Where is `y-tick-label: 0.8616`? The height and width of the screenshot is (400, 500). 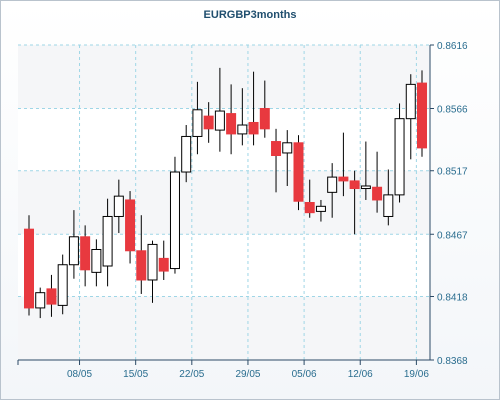 y-tick-label: 0.8616 is located at coordinates (452, 46).